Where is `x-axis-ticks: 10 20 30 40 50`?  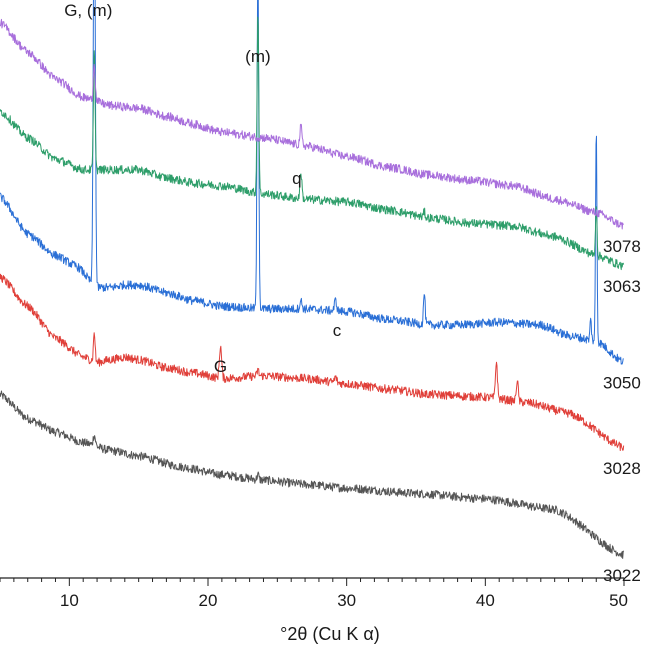
x-axis-ticks: 10 20 30 40 50 is located at coordinates (314, 594).